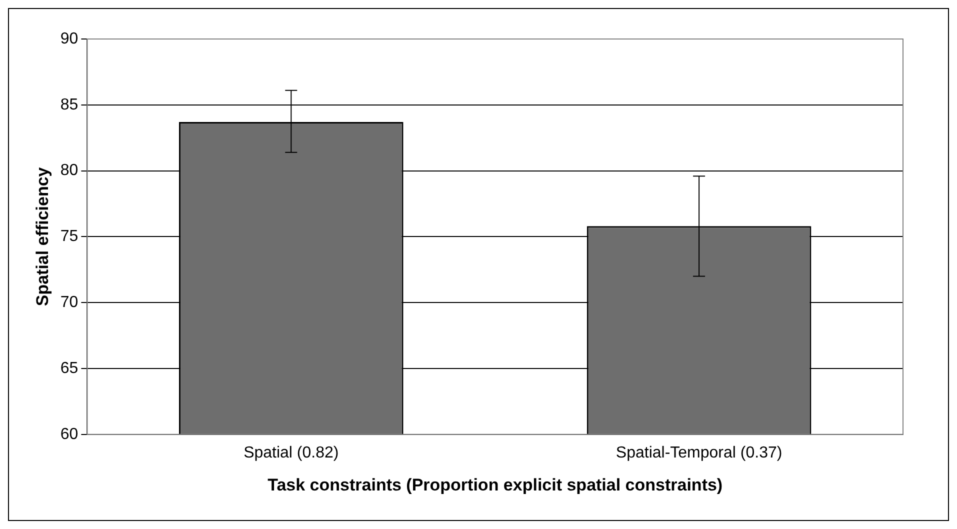 Image resolution: width=957 pixels, height=529 pixels. I want to click on y-axis-title: Spatial efficiency, so click(42, 236).